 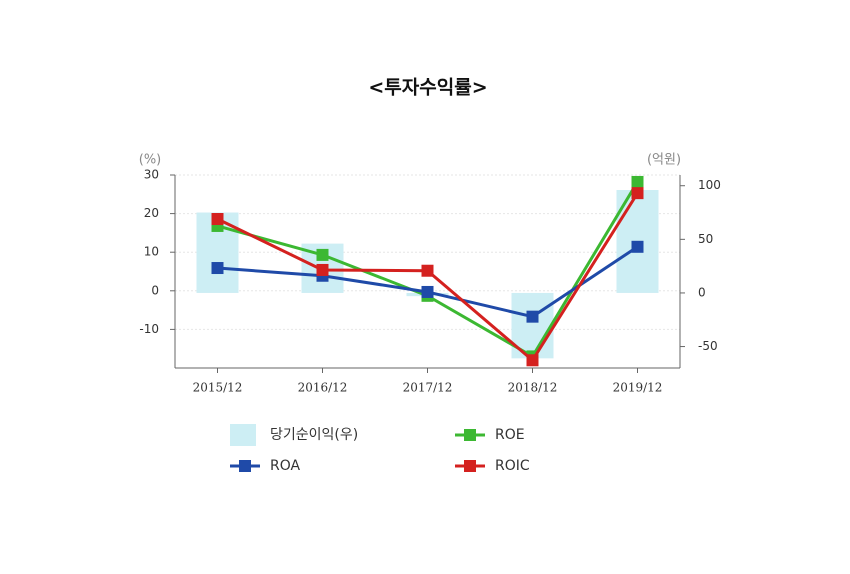 What do you see at coordinates (428, 282) in the screenshot?
I see `line` at bounding box center [428, 282].